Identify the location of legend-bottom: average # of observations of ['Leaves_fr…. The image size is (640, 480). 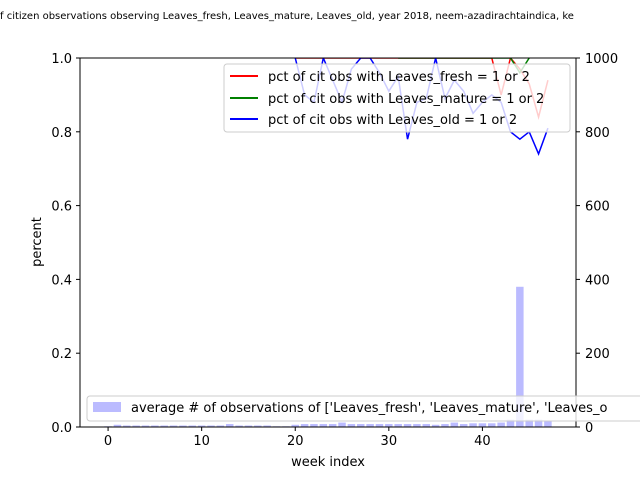
(363, 408).